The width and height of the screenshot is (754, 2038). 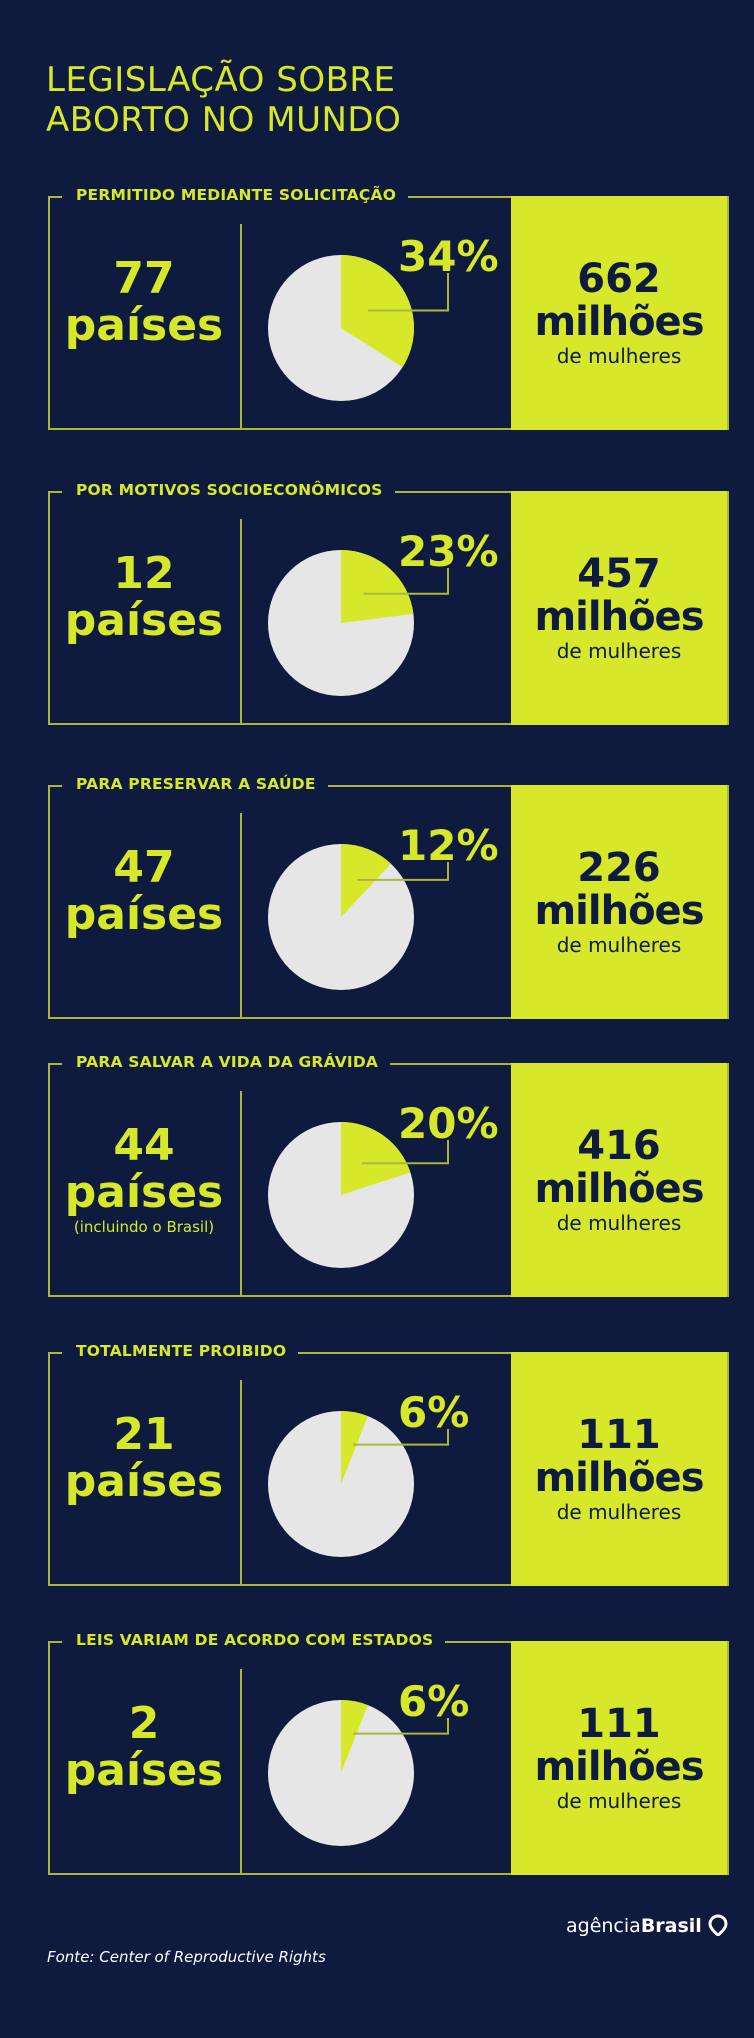 I want to click on country-count: 47 países, so click(x=144, y=892).